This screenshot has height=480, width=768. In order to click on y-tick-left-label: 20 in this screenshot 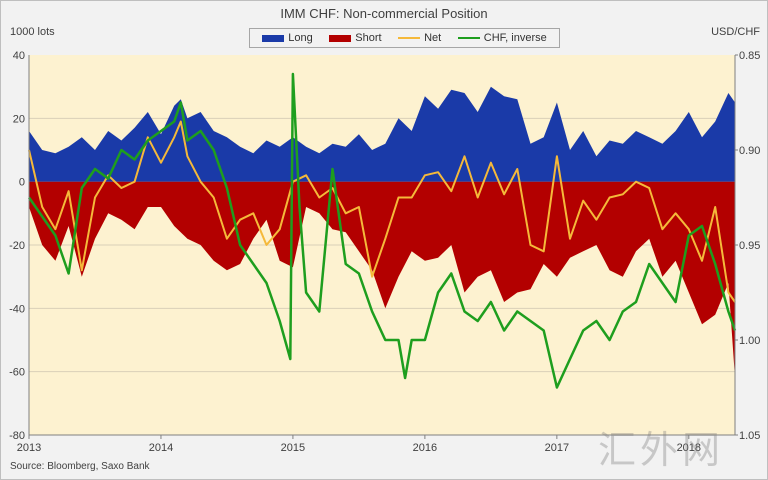, I will do `click(19, 119)`.